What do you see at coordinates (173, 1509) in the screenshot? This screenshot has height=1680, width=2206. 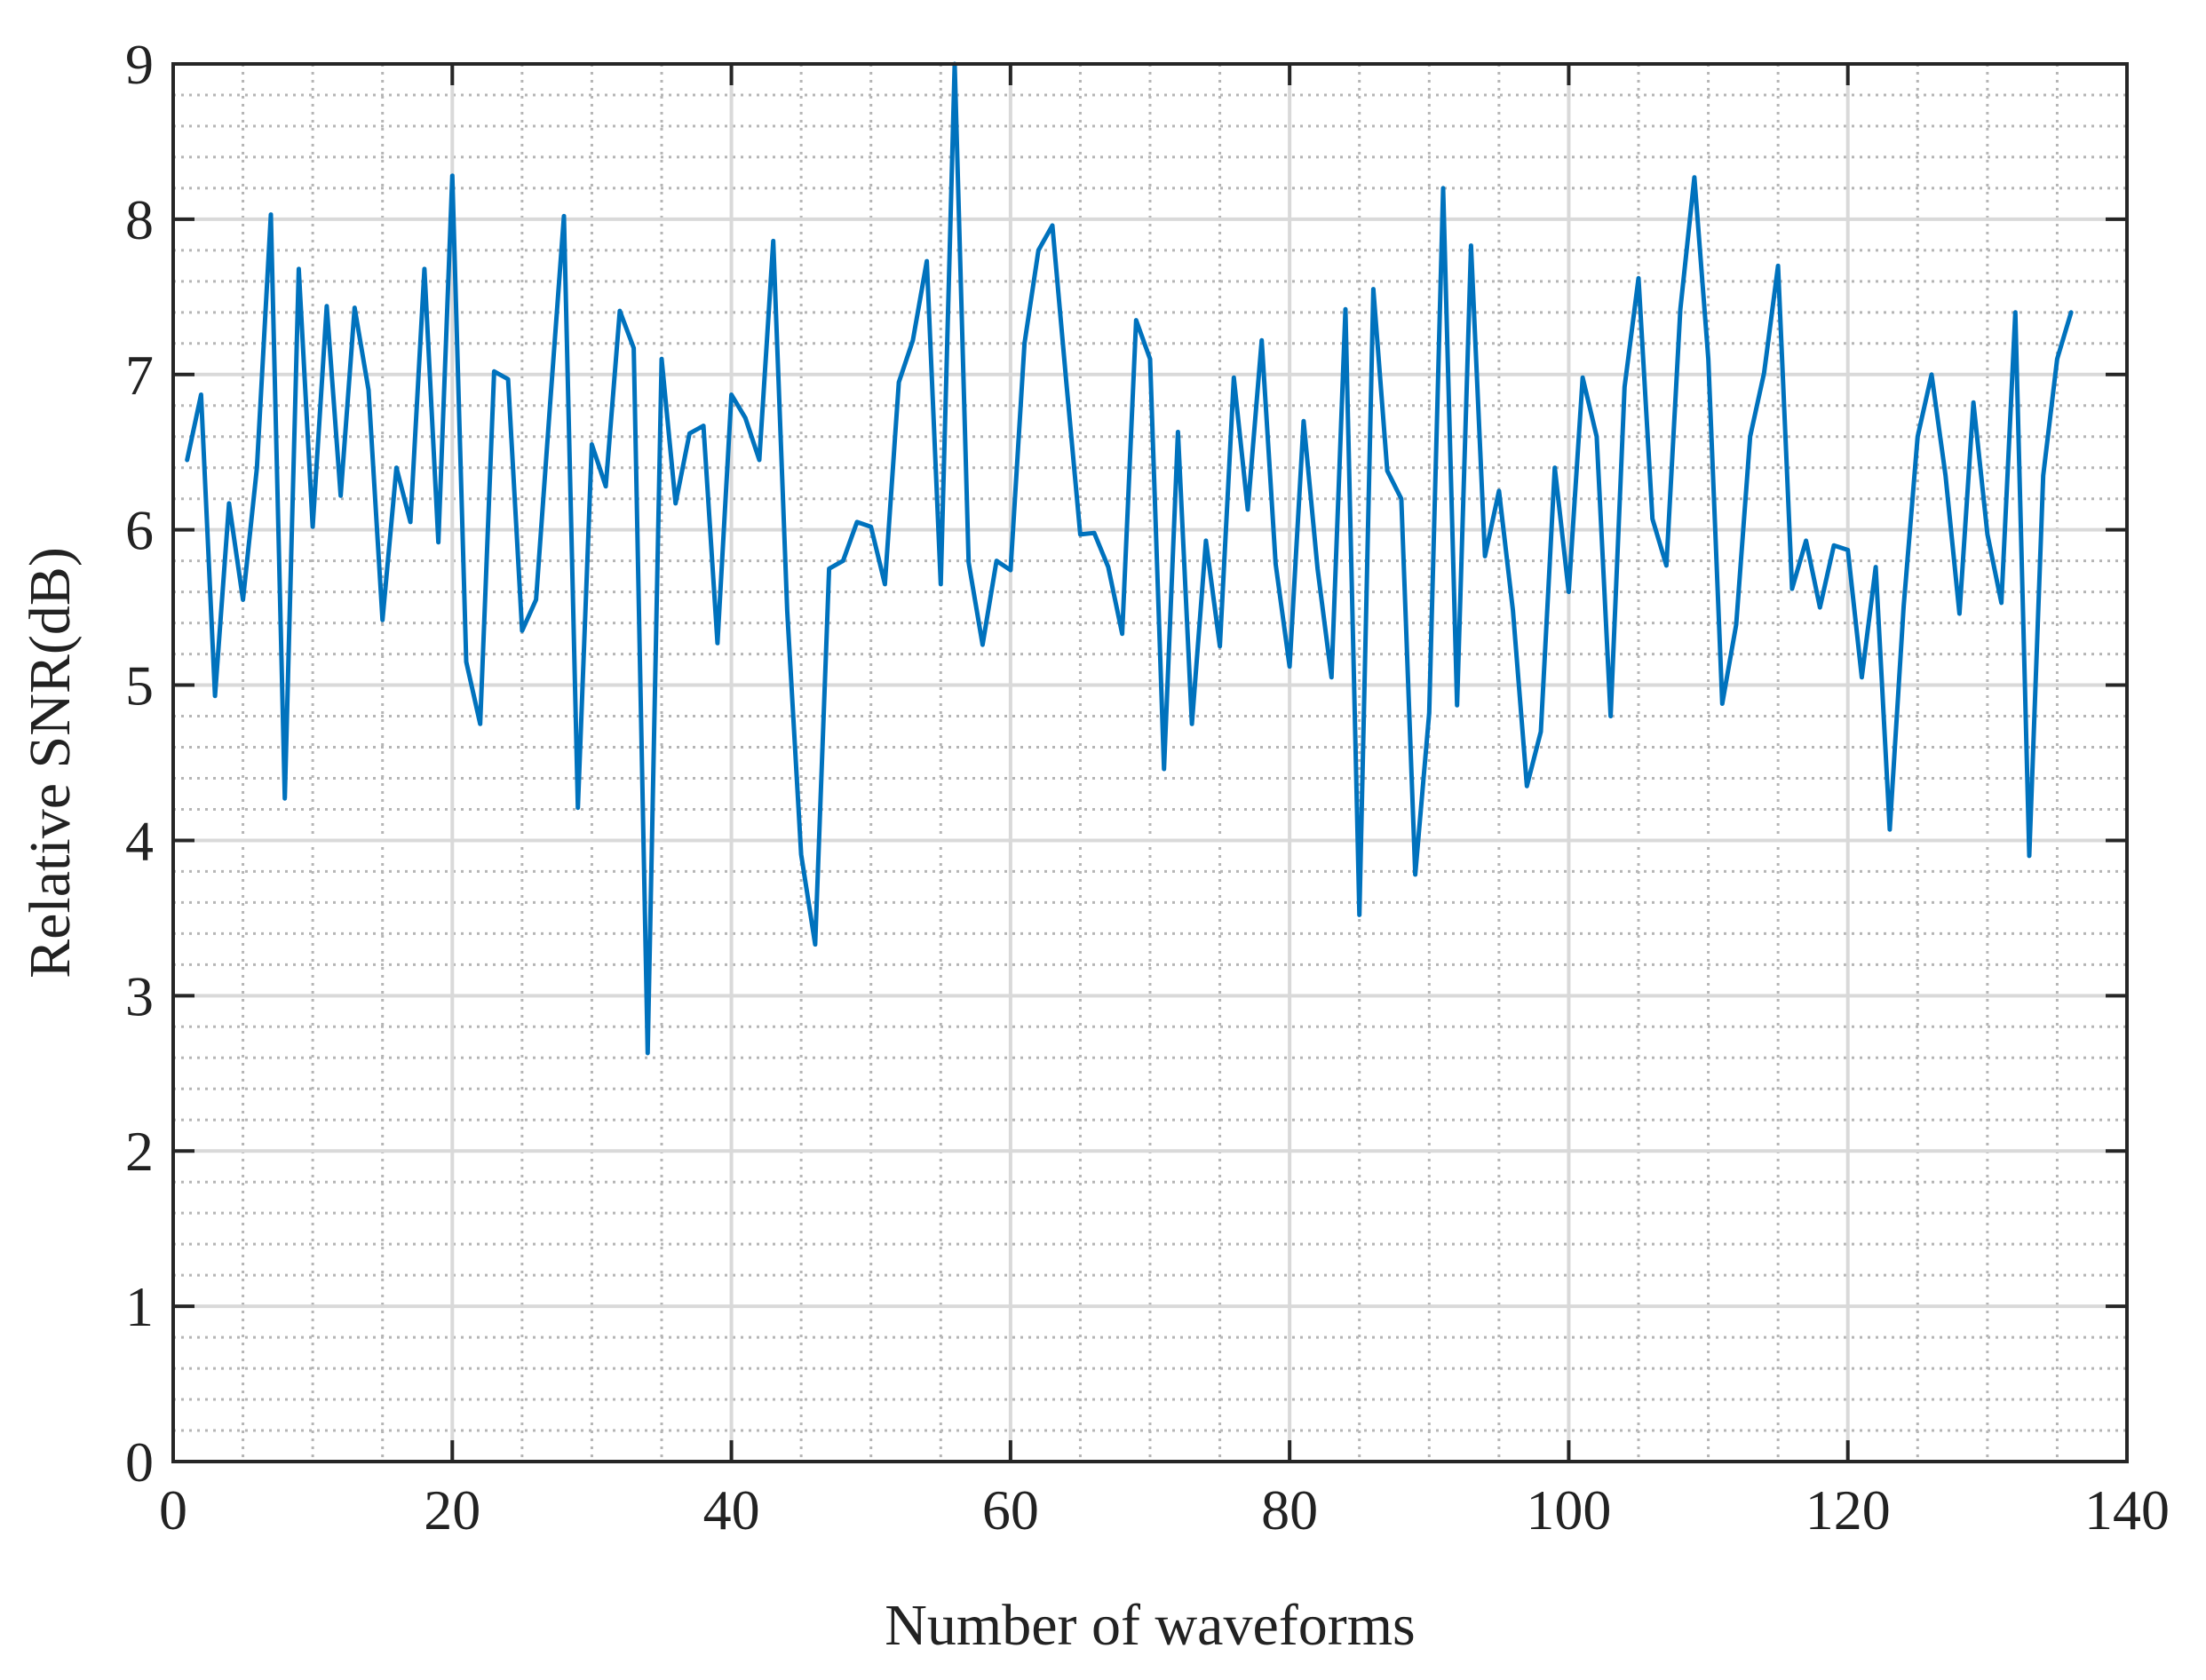 I see `x-tick-label: 0` at bounding box center [173, 1509].